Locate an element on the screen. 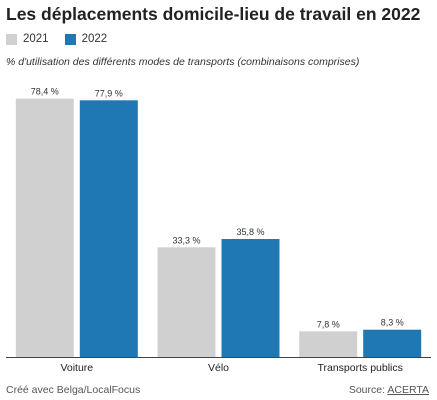  data-label-2022-3: 8,3 % is located at coordinates (392, 323).